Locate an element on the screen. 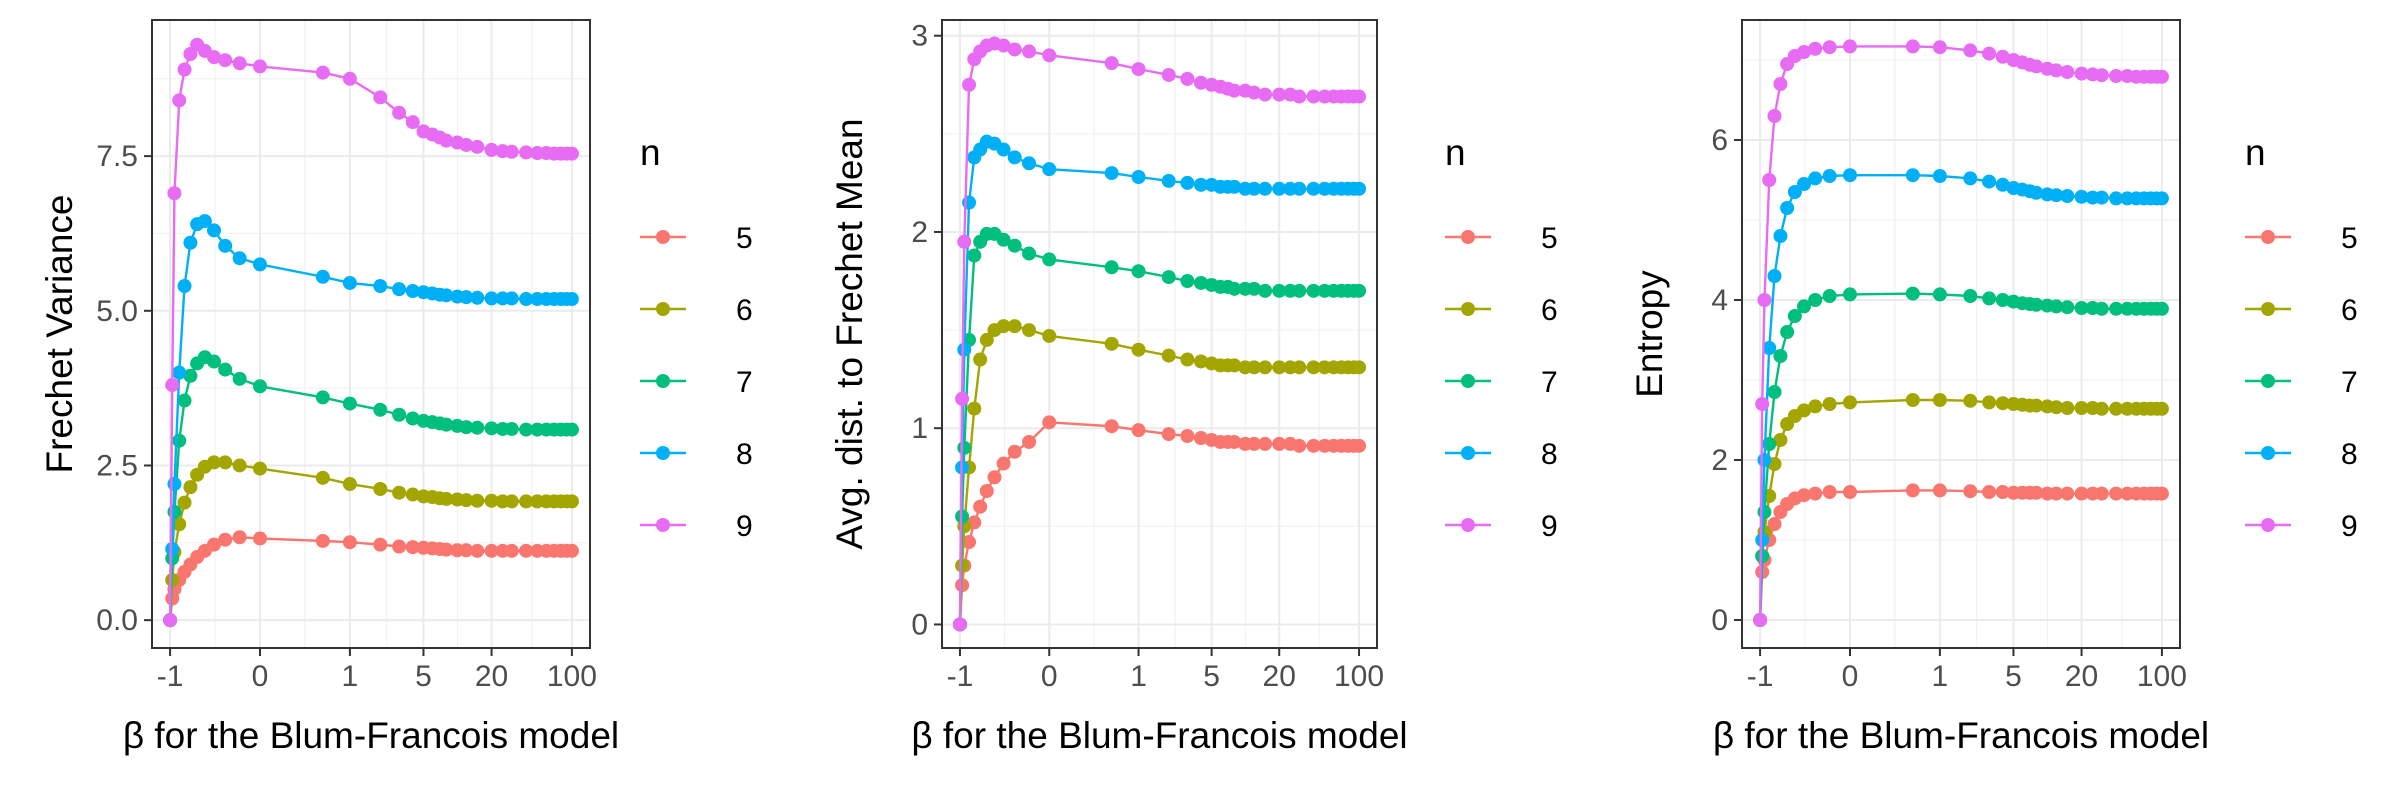  legend-key-5: 5 is located at coordinates (2301, 238).